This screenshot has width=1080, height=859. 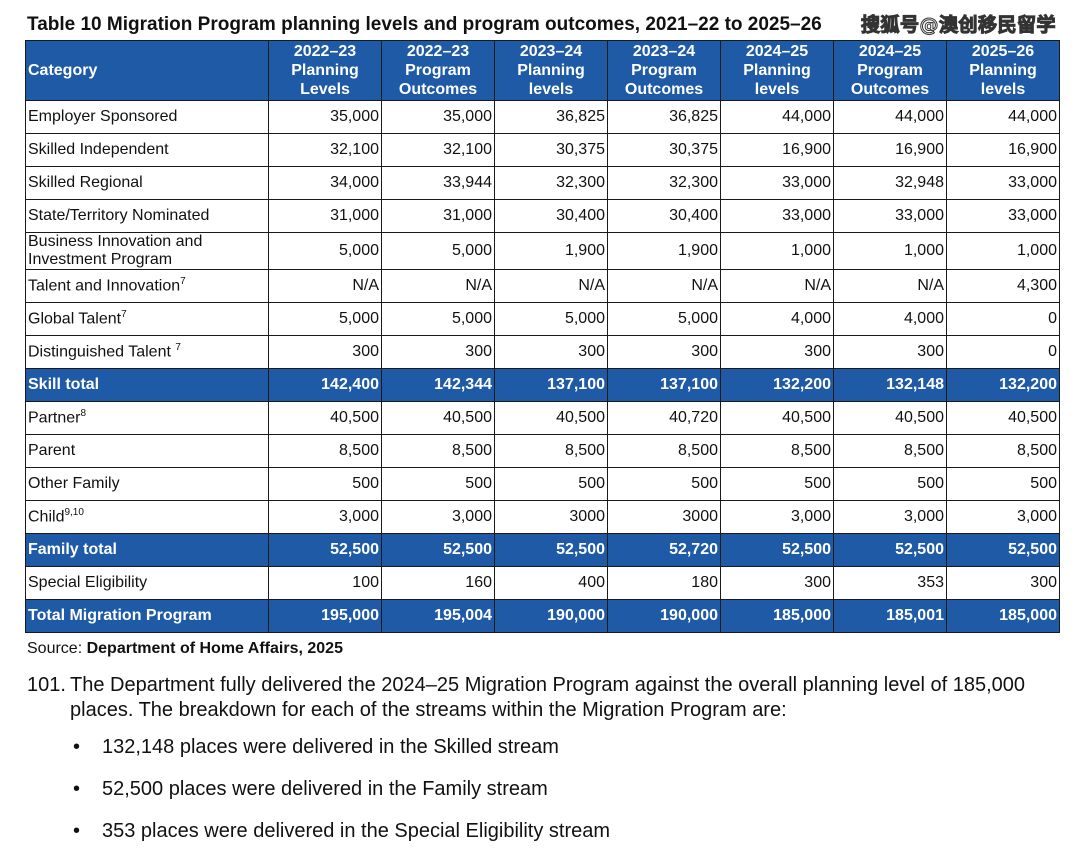 What do you see at coordinates (119, 215) in the screenshot?
I see `row-category-label: State/Territory Nominated` at bounding box center [119, 215].